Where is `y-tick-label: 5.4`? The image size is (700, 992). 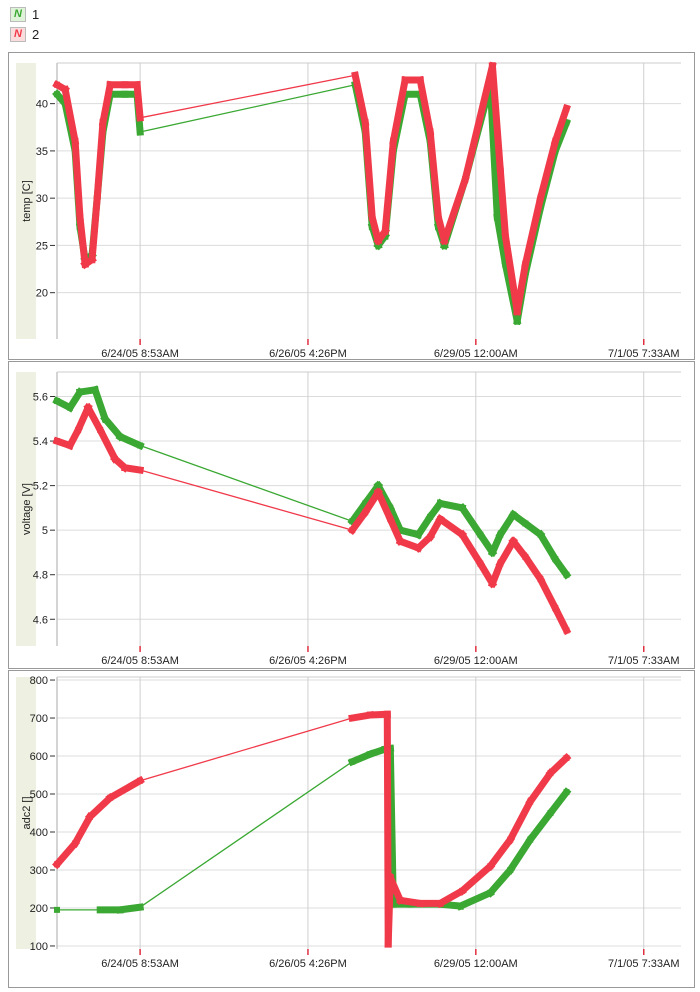 y-tick-label: 5.4 is located at coordinates (40, 442).